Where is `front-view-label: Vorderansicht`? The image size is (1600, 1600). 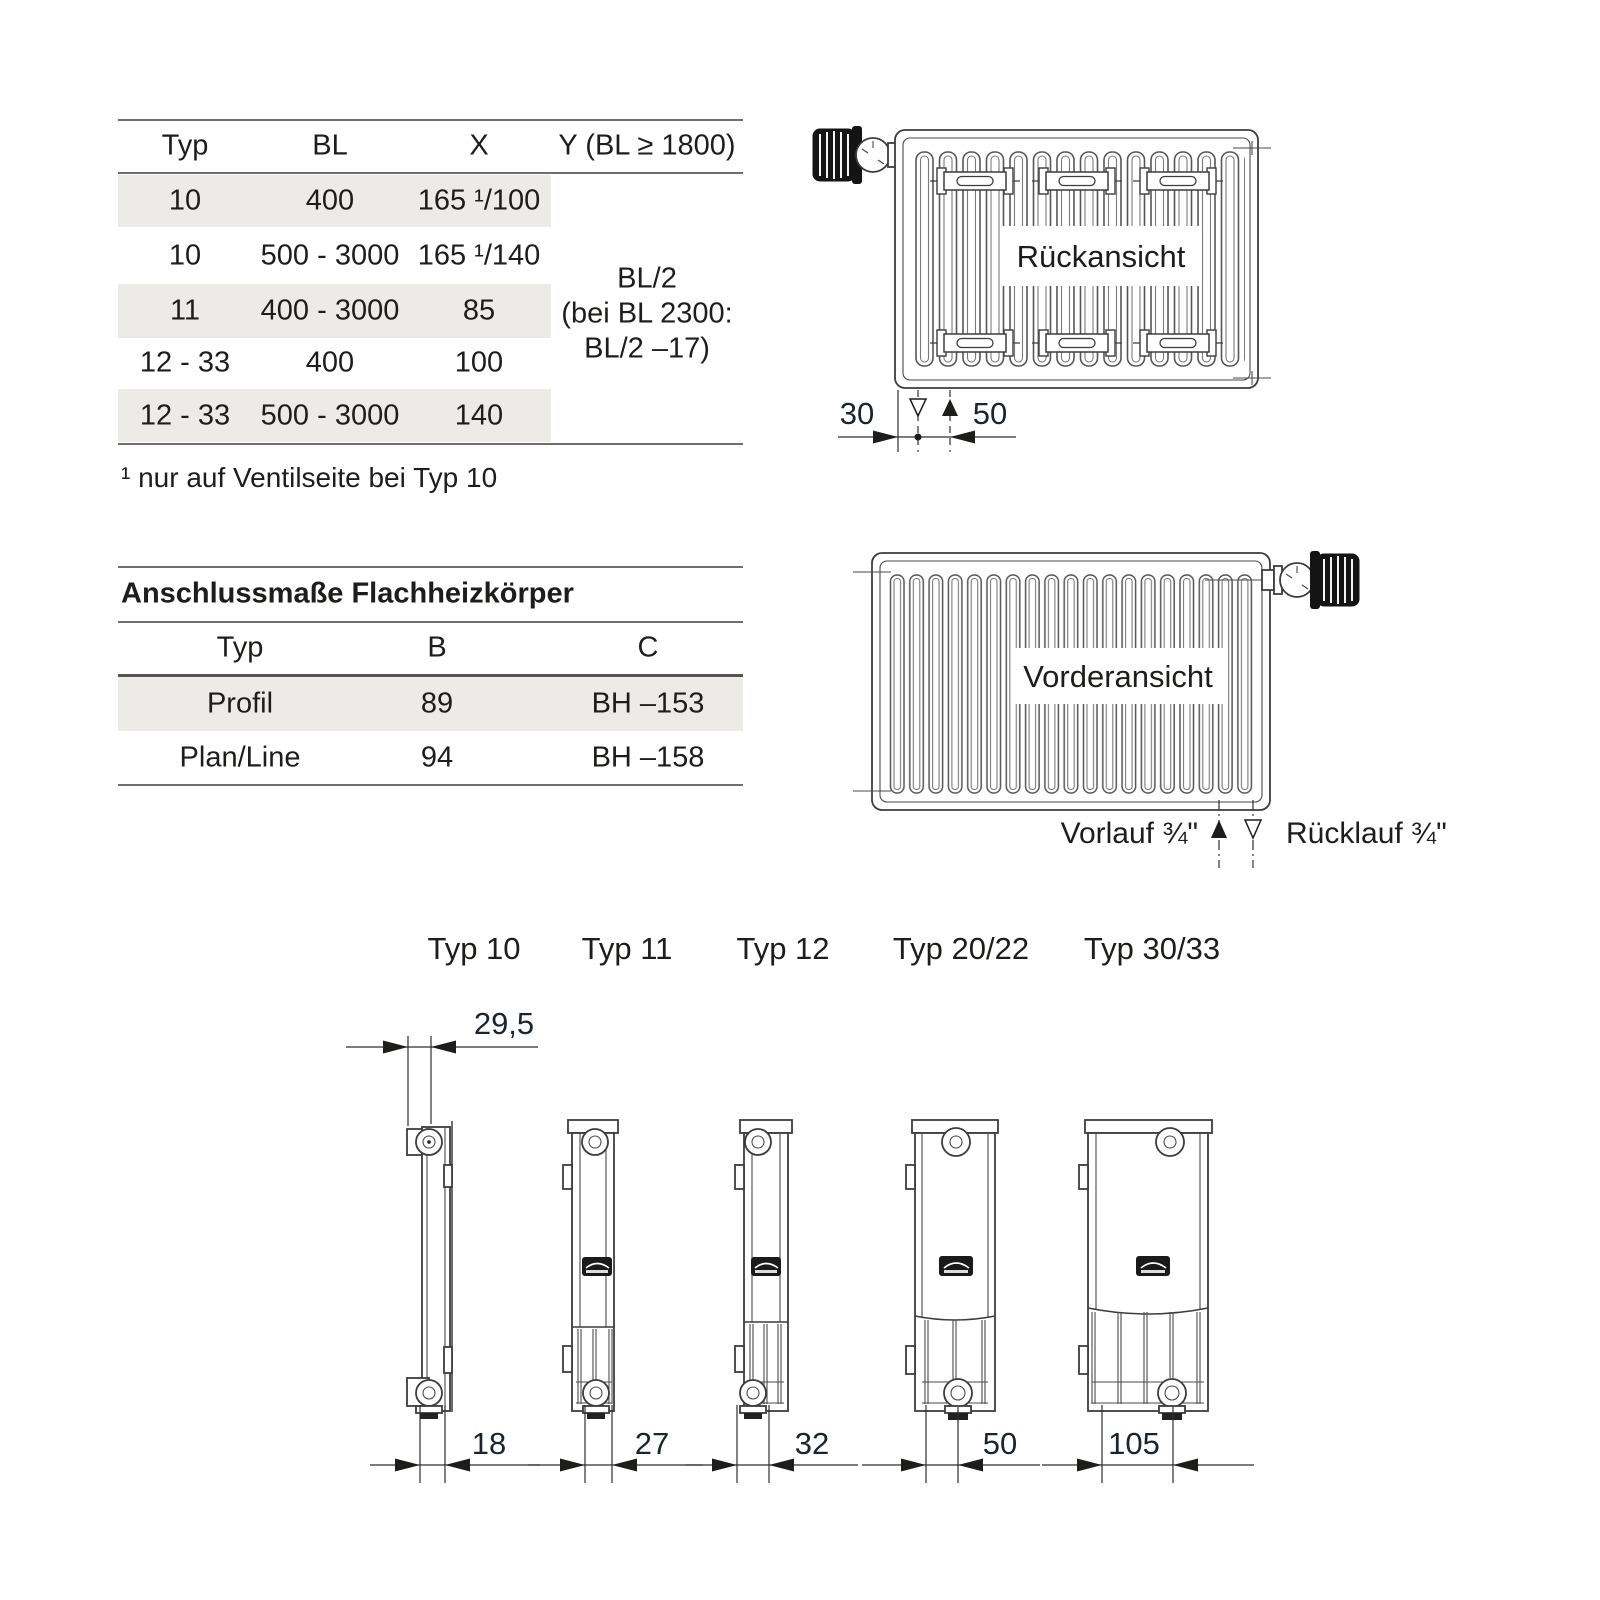
front-view-label: Vorderansicht is located at coordinates (1118, 676).